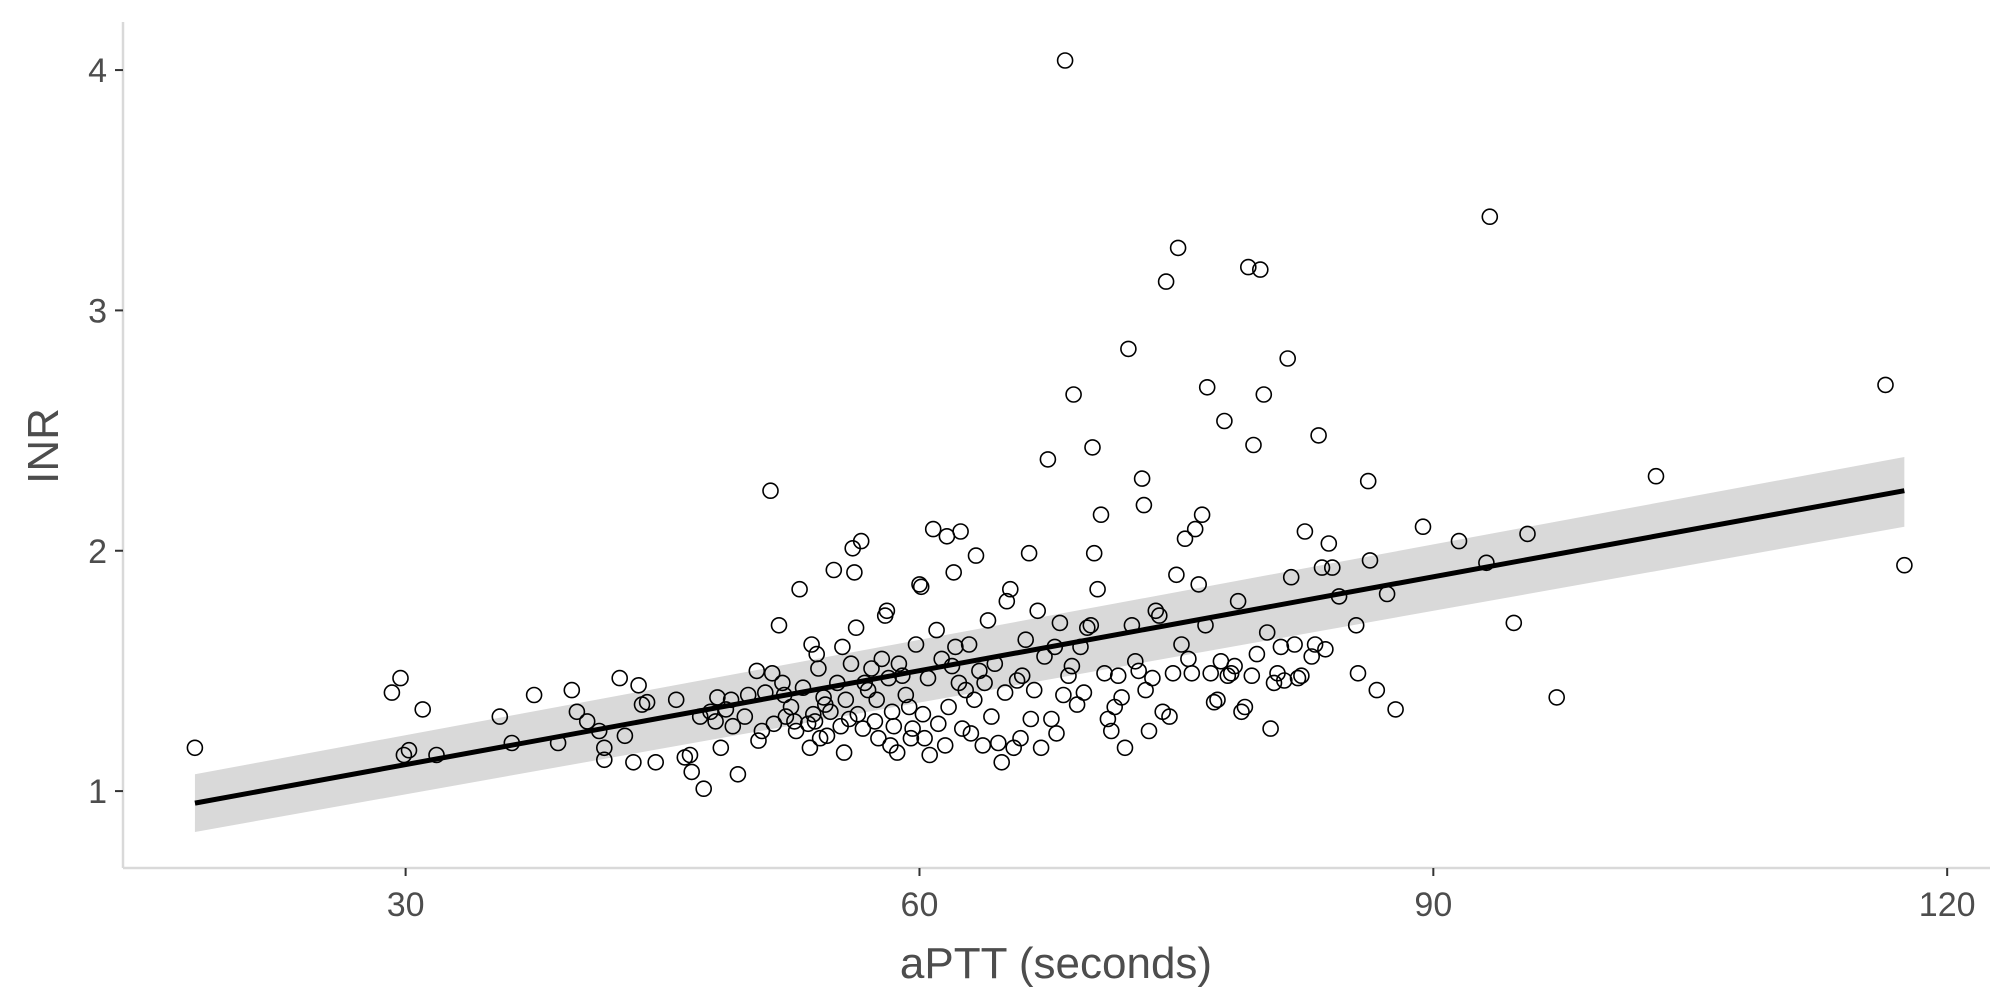 The height and width of the screenshot is (1003, 2007). Describe the element at coordinates (920, 905) in the screenshot. I see `x-tick-label: 60` at that location.